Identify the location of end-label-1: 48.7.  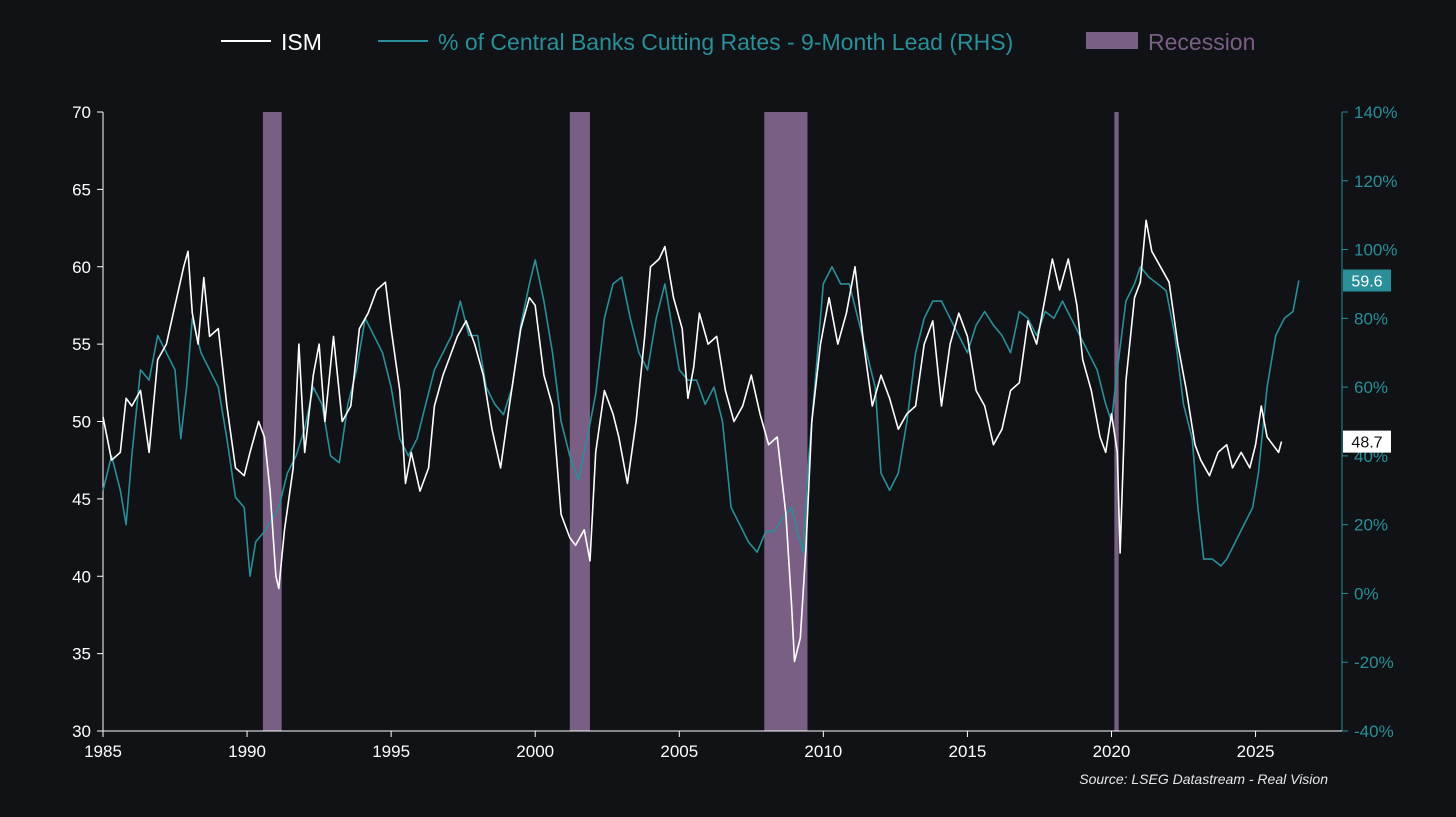
(1367, 441).